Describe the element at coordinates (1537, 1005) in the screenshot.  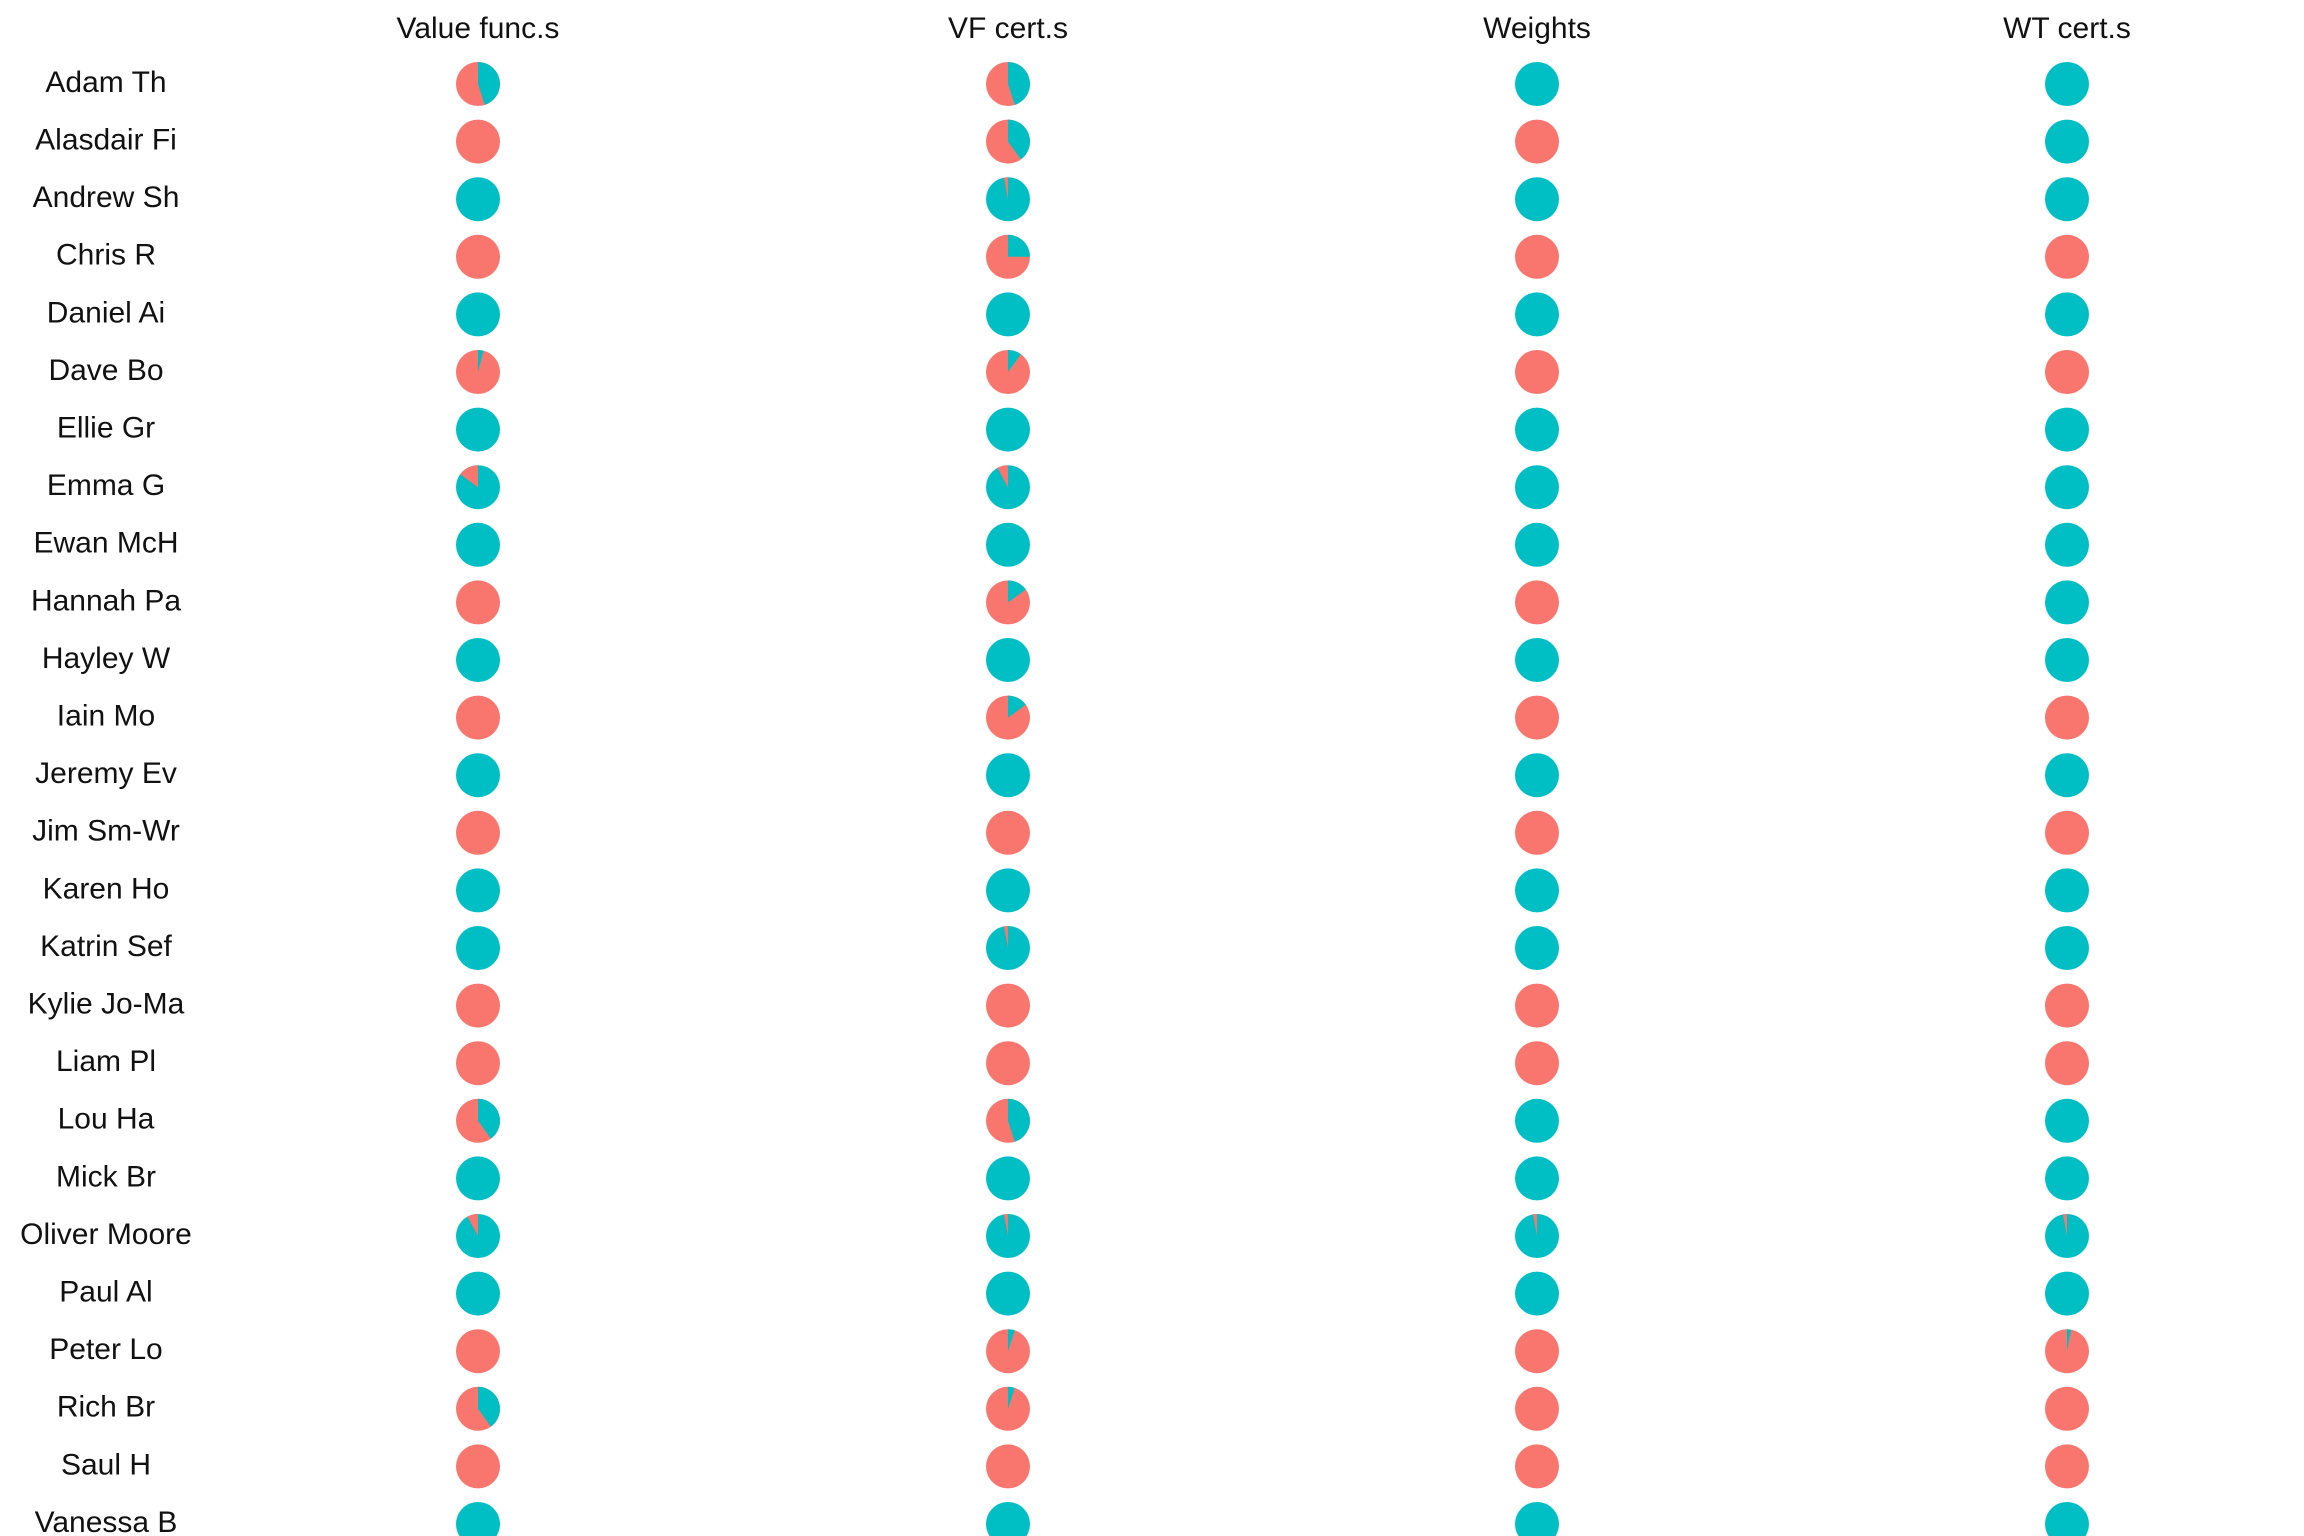
I see `pie-kylie-jo-ma-weights` at that location.